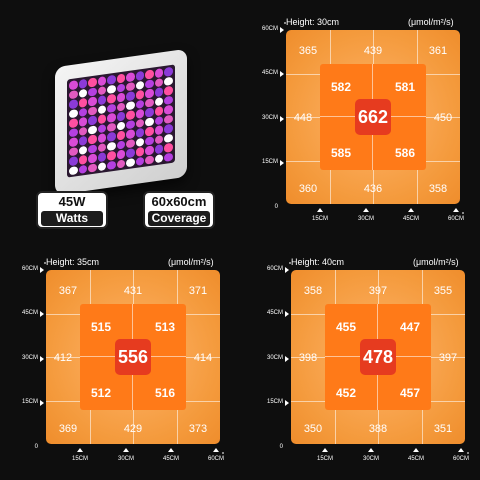  I want to click on ppfd-value-inner: 586, so click(405, 153).